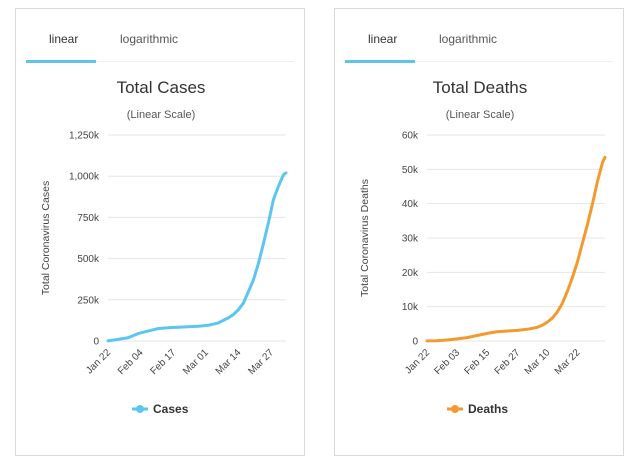 The width and height of the screenshot is (640, 468). Describe the element at coordinates (410, 307) in the screenshot. I see `y-tick-label: 10k` at that location.